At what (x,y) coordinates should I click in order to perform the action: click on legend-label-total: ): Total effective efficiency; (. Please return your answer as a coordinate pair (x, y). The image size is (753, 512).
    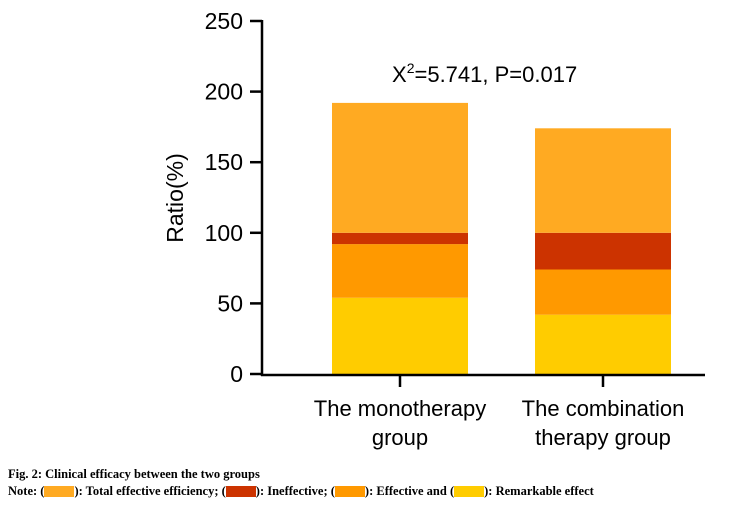
    Looking at the image, I should click on (150, 491).